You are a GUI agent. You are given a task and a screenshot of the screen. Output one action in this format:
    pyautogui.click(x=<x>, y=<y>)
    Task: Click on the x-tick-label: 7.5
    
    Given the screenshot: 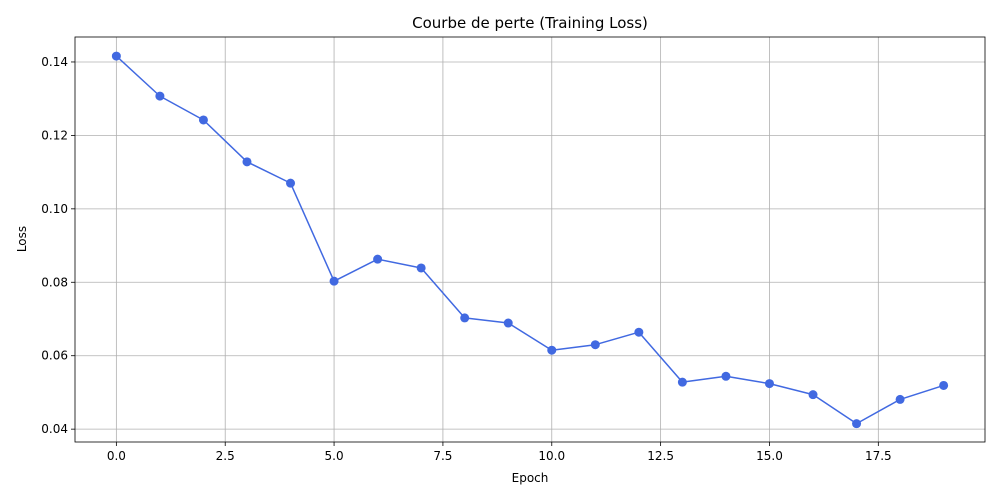 What is the action you would take?
    pyautogui.click(x=442, y=456)
    